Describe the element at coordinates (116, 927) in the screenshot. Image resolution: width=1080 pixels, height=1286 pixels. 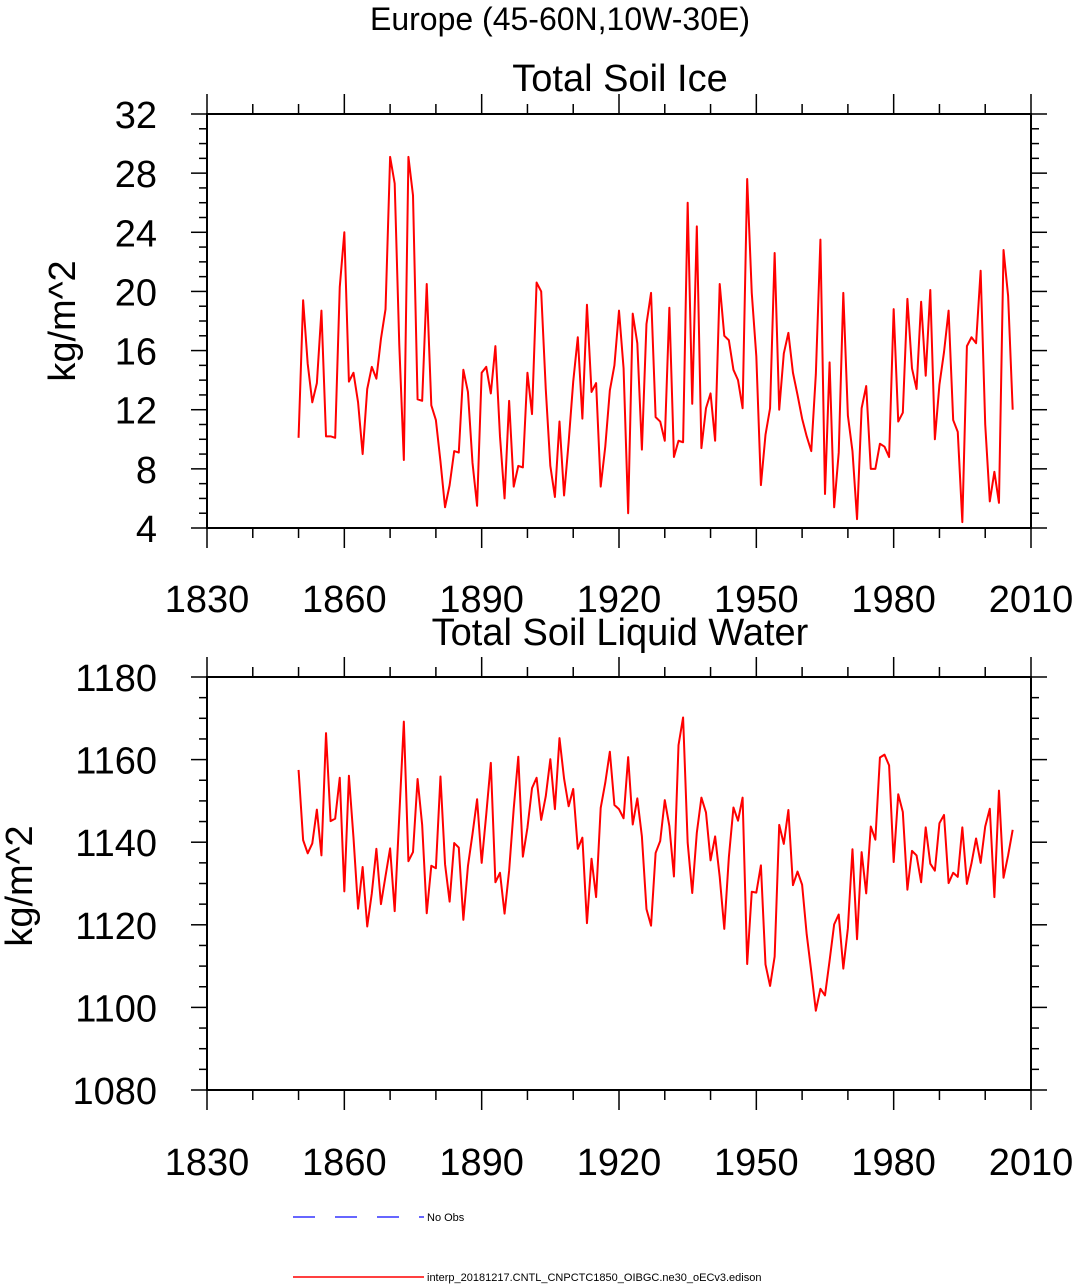
I see `y-tick-label: 1120` at that location.